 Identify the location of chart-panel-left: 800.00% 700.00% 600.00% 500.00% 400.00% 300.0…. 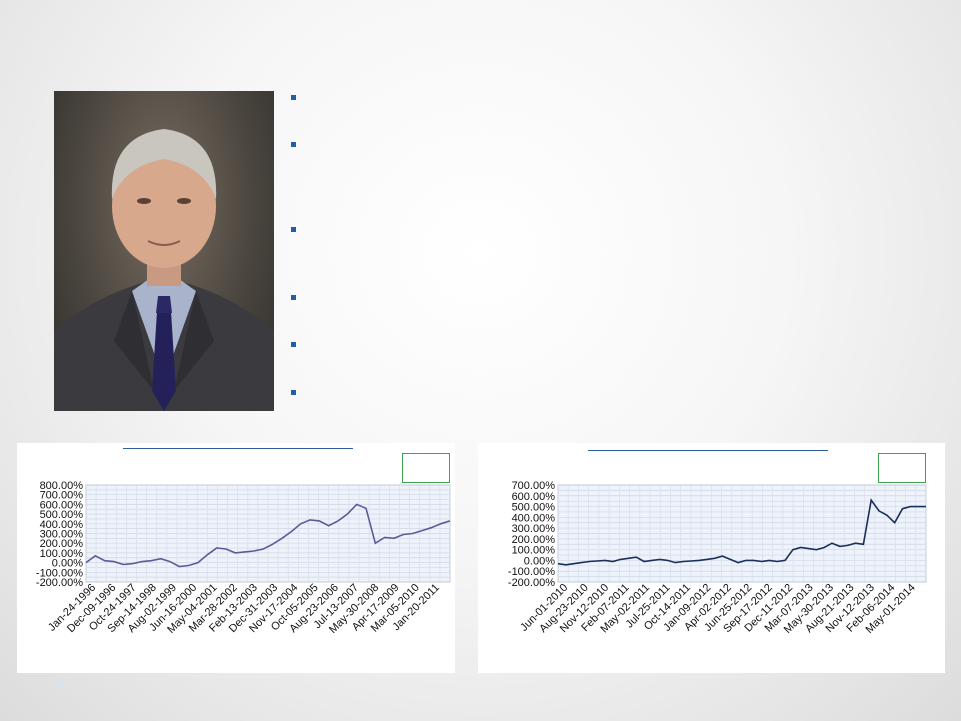
(236, 558).